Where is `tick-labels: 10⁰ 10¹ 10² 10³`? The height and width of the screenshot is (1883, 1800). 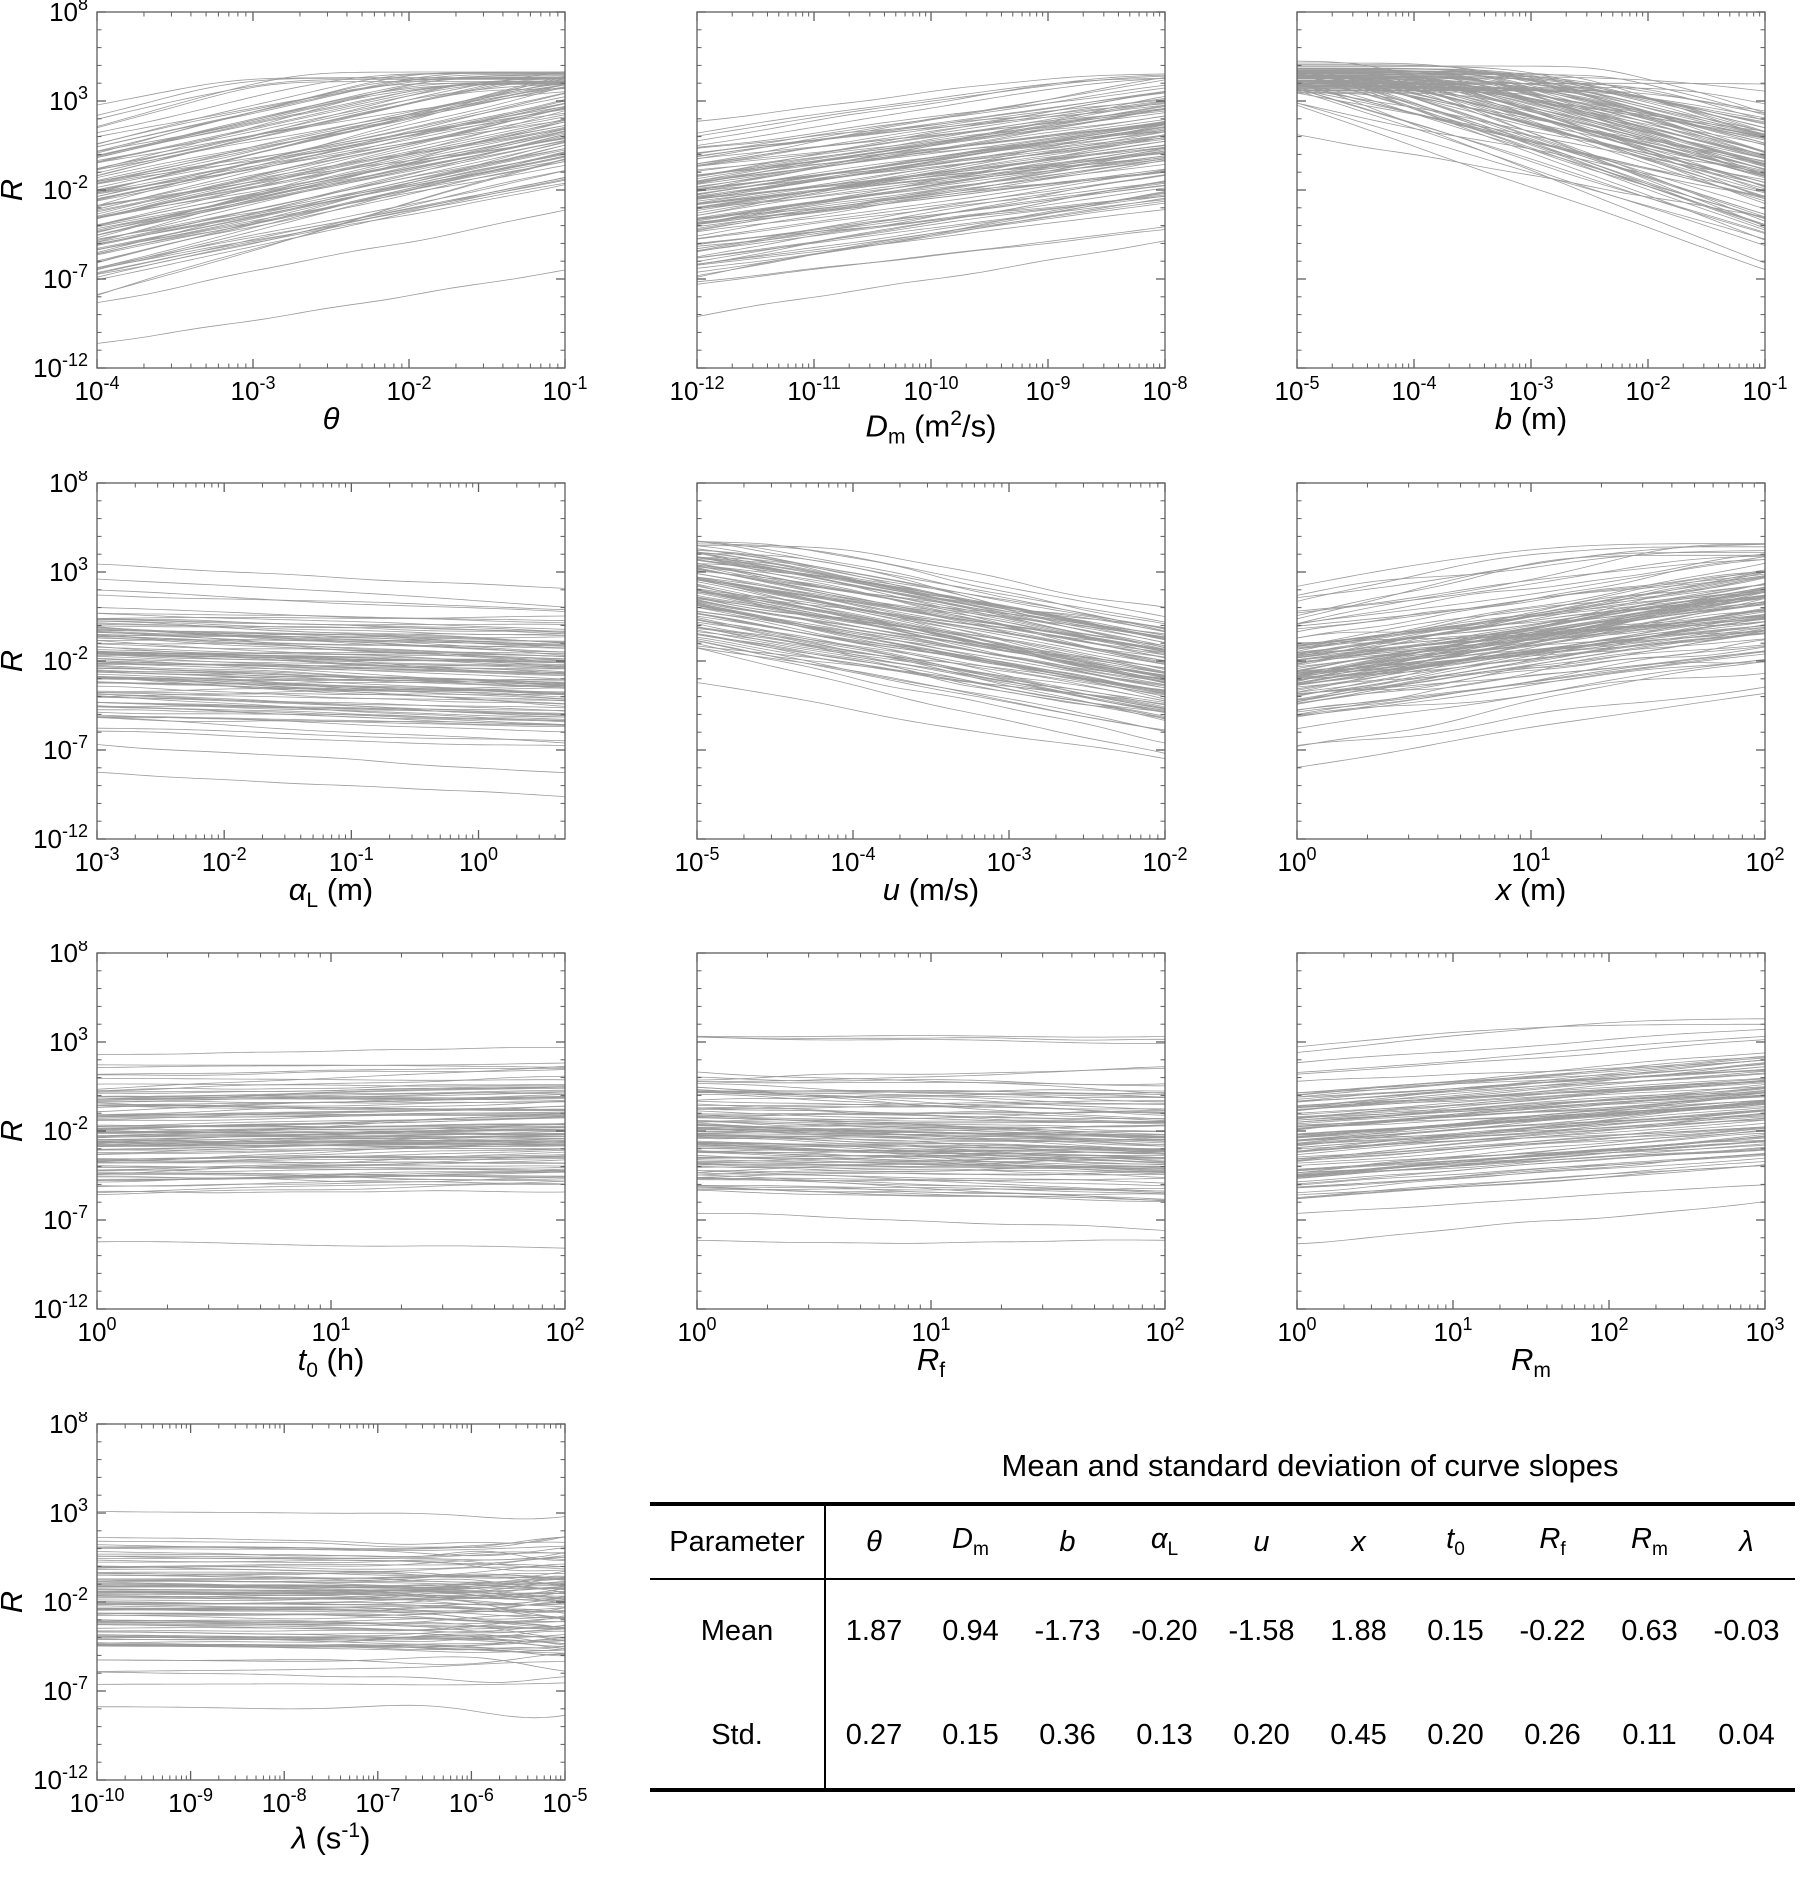 tick-labels: 10⁰ 10¹ 10² 10³ is located at coordinates (1531, 1330).